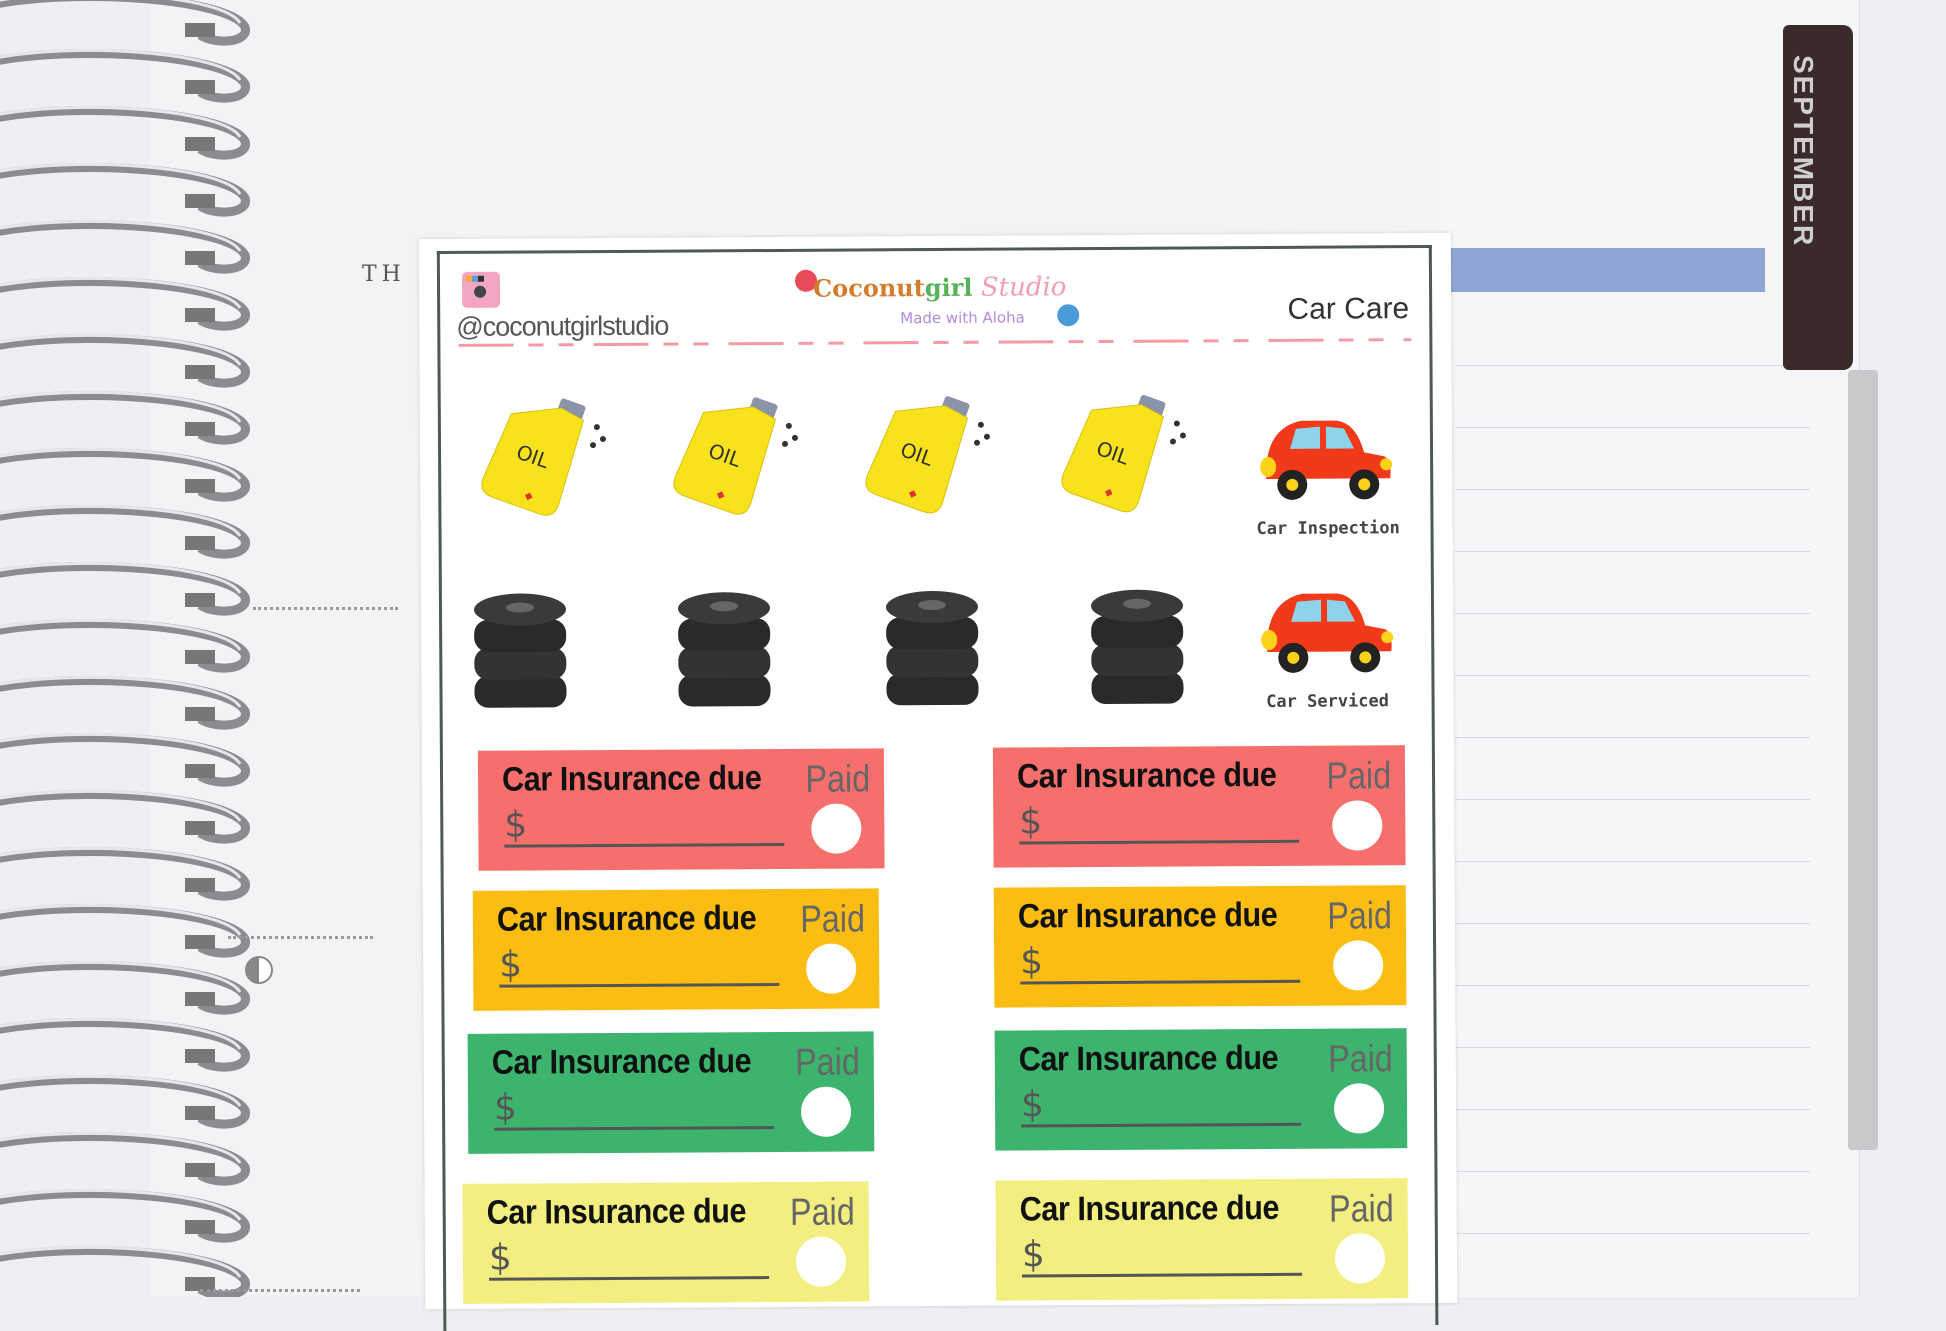 Image resolution: width=1946 pixels, height=1331 pixels. What do you see at coordinates (1863, 760) in the screenshot?
I see `month-tab-strip` at bounding box center [1863, 760].